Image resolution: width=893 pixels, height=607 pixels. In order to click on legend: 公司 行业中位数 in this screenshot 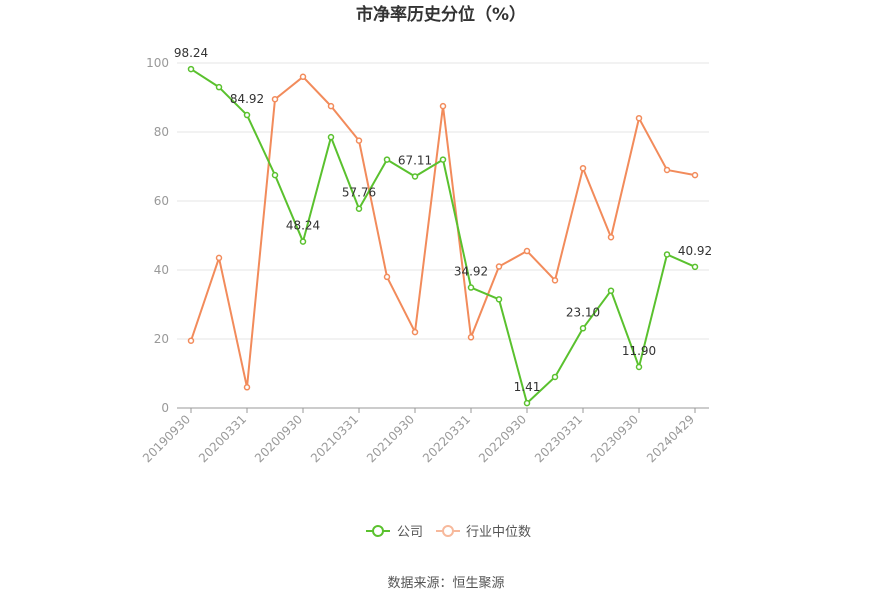, I will do `click(448, 532)`.